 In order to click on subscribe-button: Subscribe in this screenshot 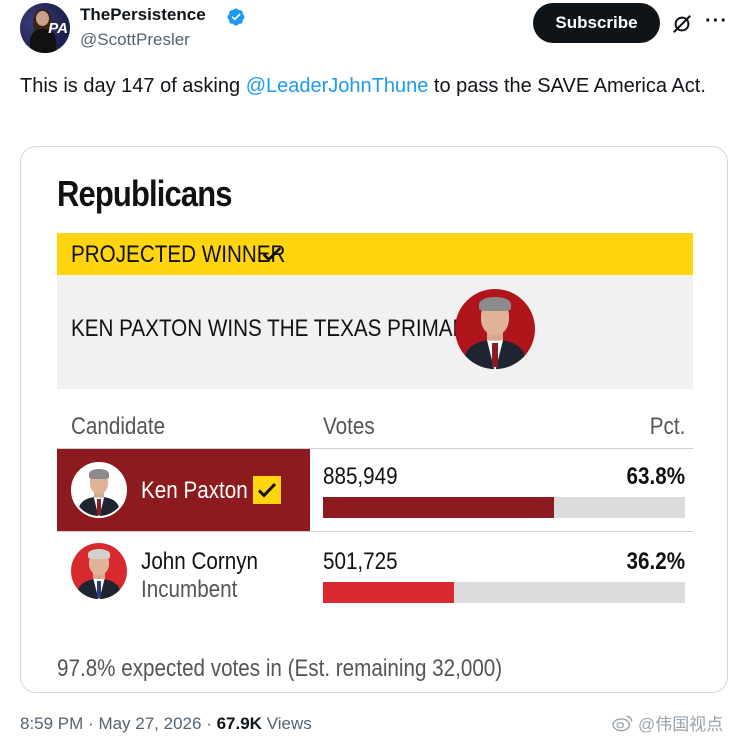, I will do `click(596, 23)`.